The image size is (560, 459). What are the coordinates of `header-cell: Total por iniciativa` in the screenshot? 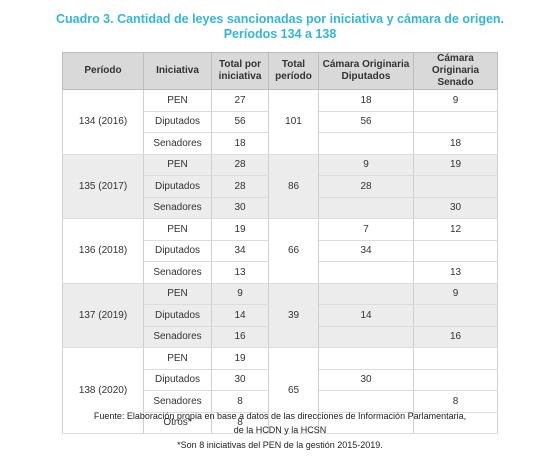 It's located at (240, 71).